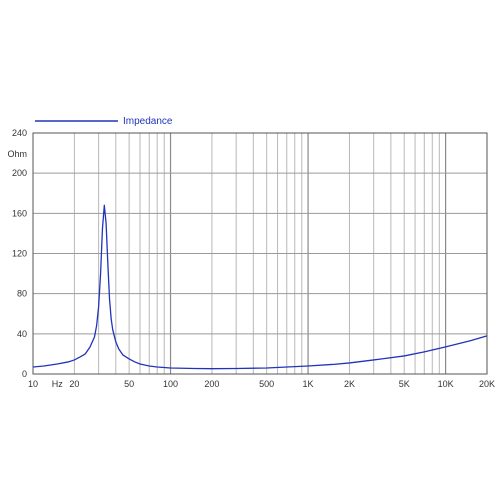 The image size is (500, 500). What do you see at coordinates (487, 384) in the screenshot?
I see `x-tick-label: 20K` at bounding box center [487, 384].